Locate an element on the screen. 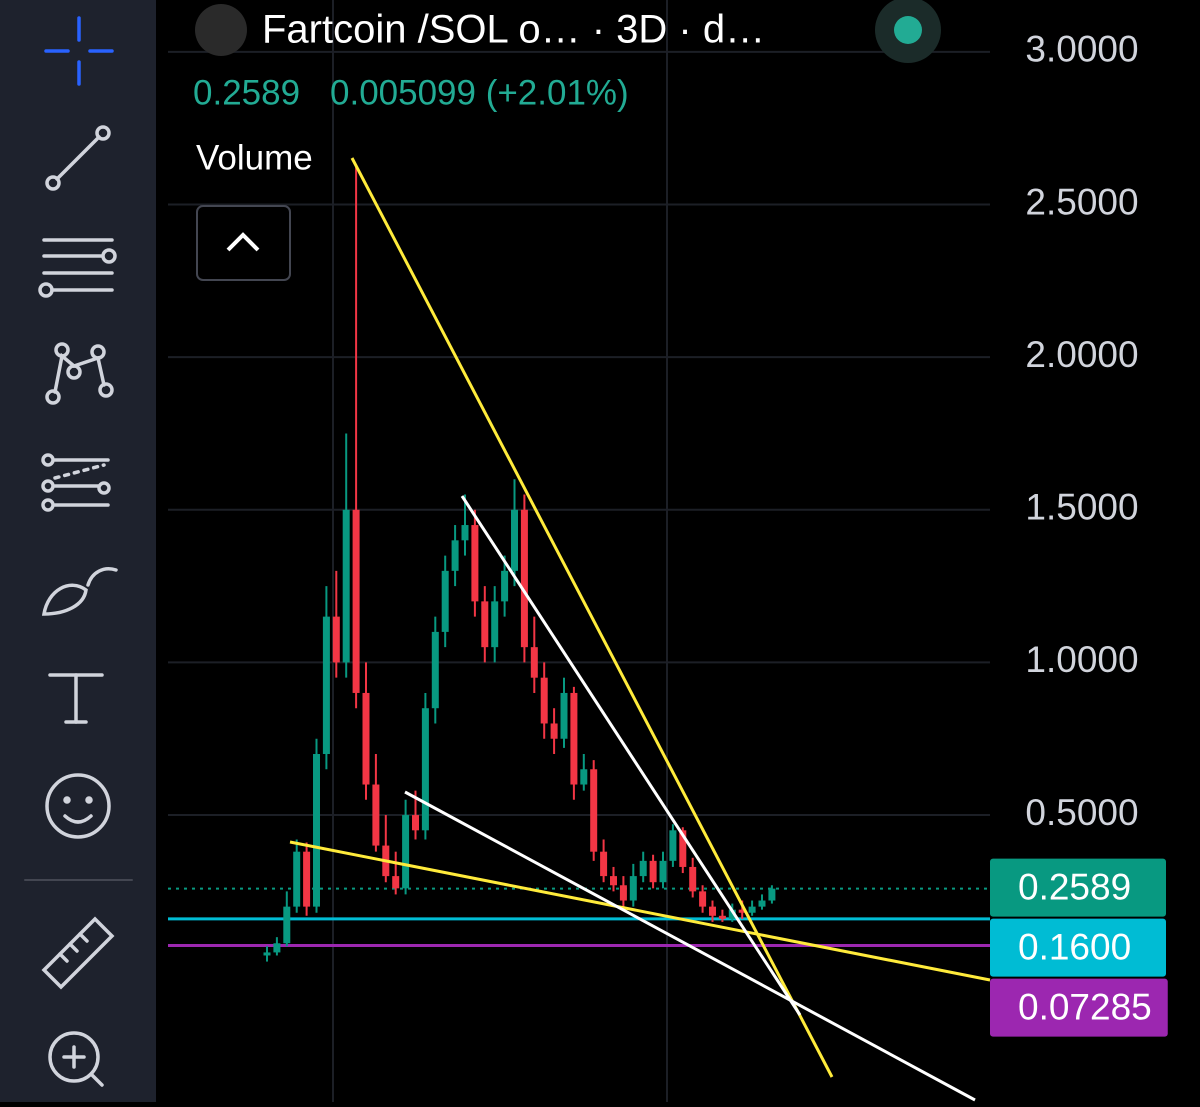 Image resolution: width=1200 pixels, height=1107 pixels. price-label: 0.2589 is located at coordinates (1074, 886).